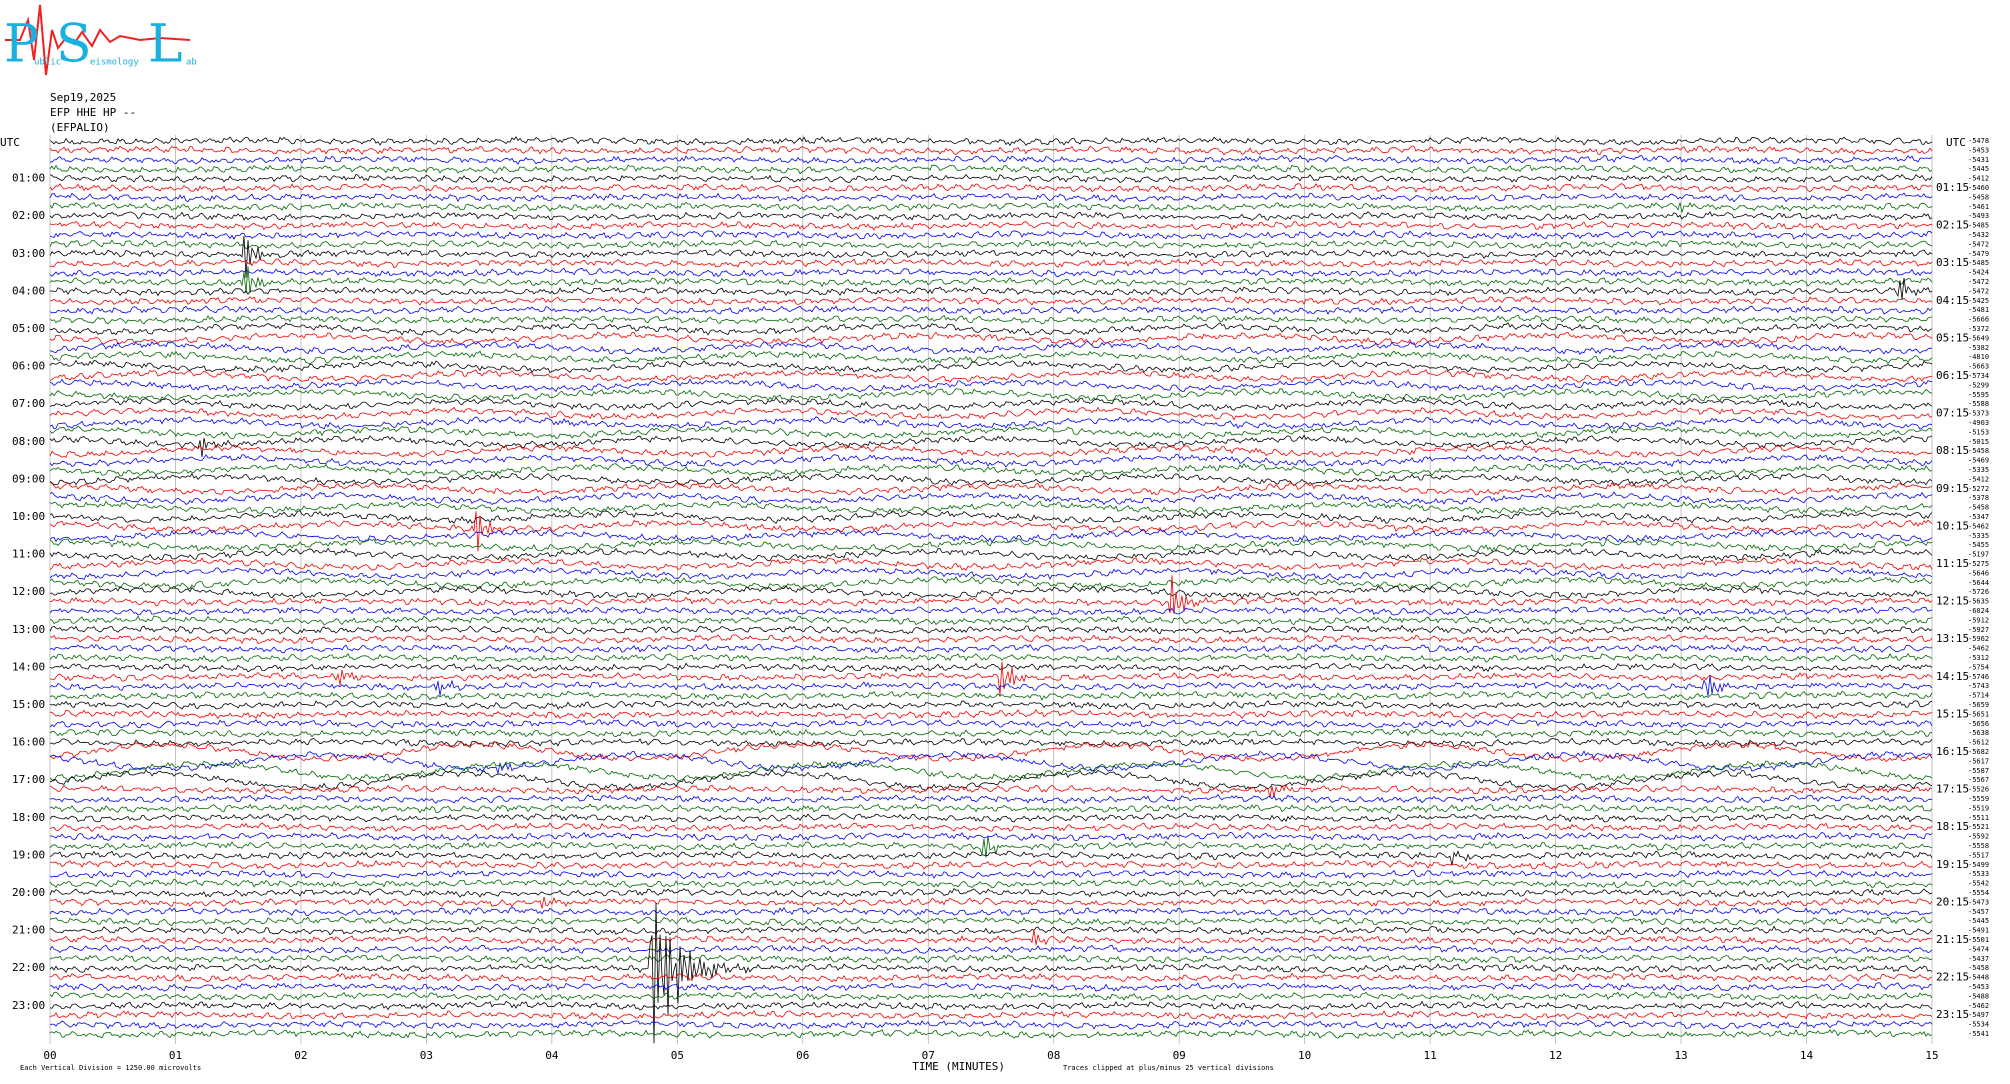 The image size is (2010, 1084). What do you see at coordinates (1978, 160) in the screenshot?
I see `offset-label: -5431` at bounding box center [1978, 160].